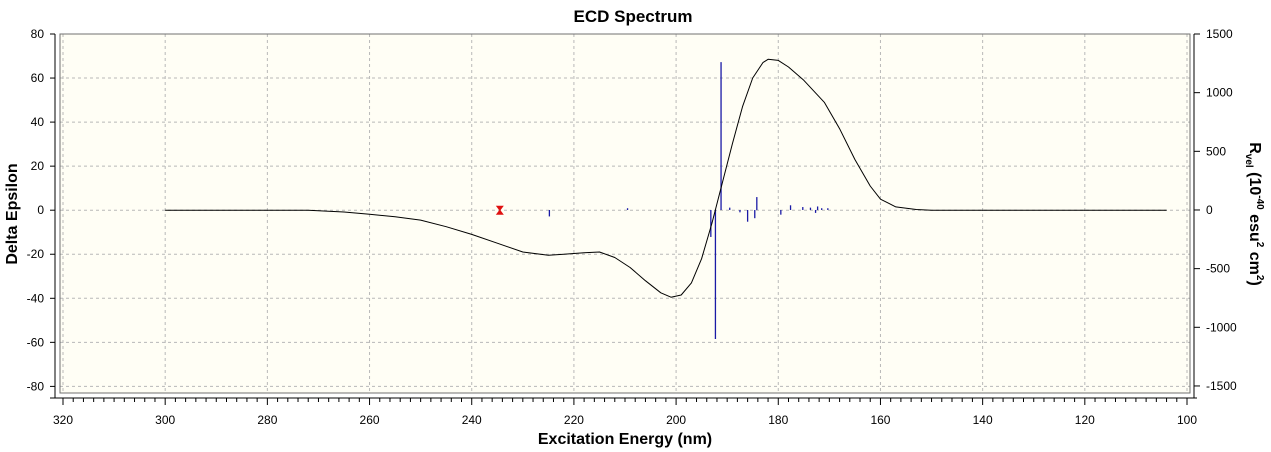 Image resolution: width=1271 pixels, height=452 pixels. I want to click on y2-tick-label: 0, so click(1209, 210).